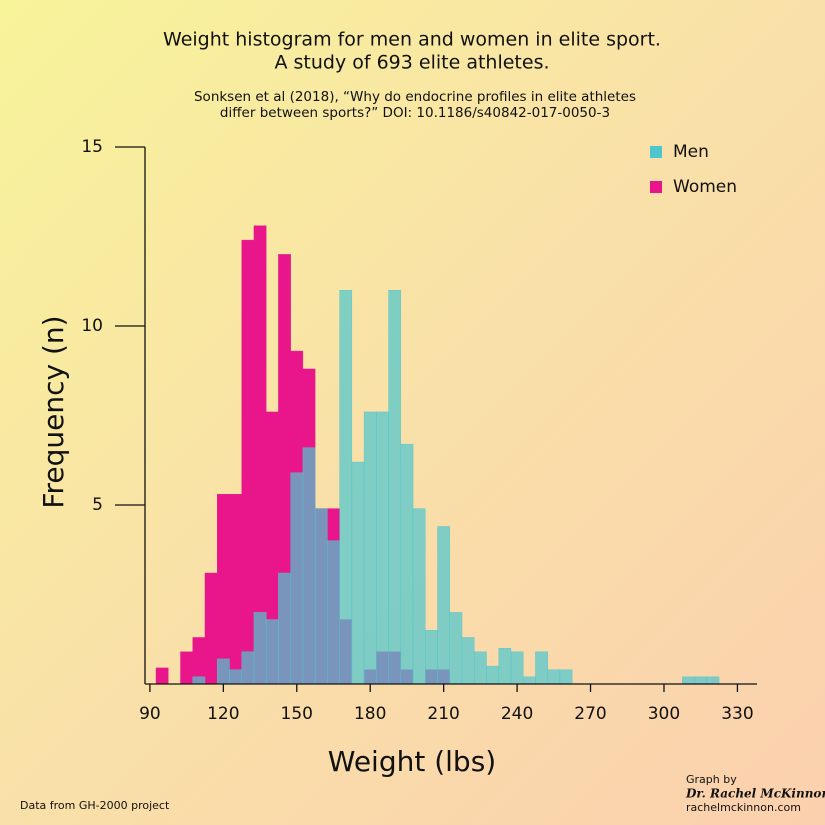 This screenshot has width=825, height=825. I want to click on y-tick-label: 15, so click(92, 147).